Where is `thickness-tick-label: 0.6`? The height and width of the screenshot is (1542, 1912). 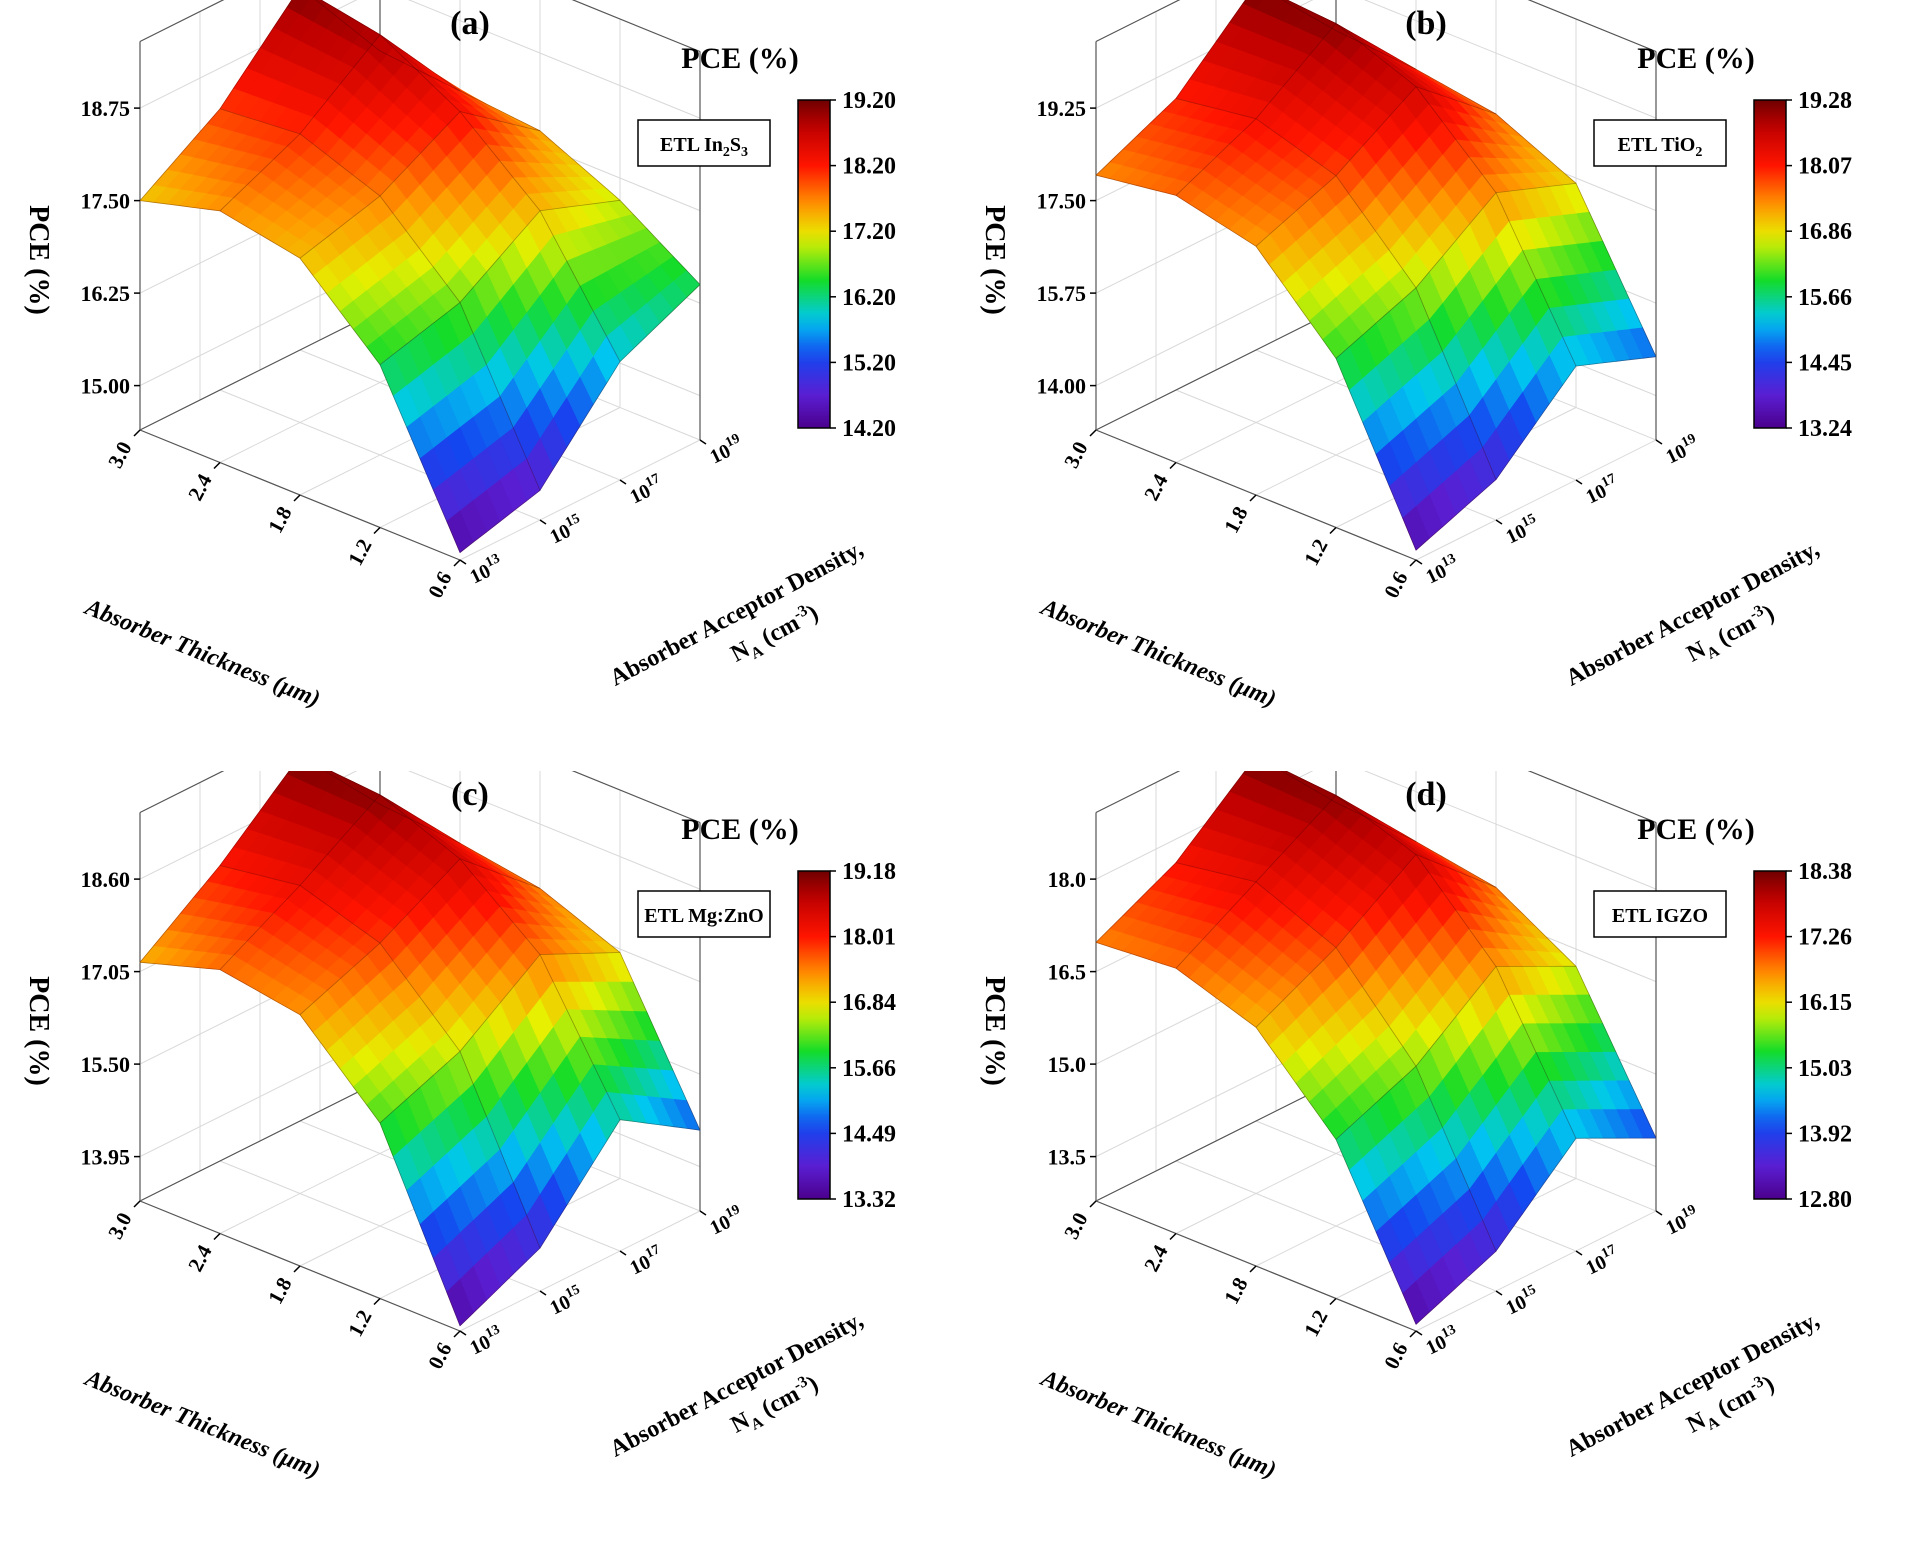 thickness-tick-label: 0.6 is located at coordinates (440, 1355).